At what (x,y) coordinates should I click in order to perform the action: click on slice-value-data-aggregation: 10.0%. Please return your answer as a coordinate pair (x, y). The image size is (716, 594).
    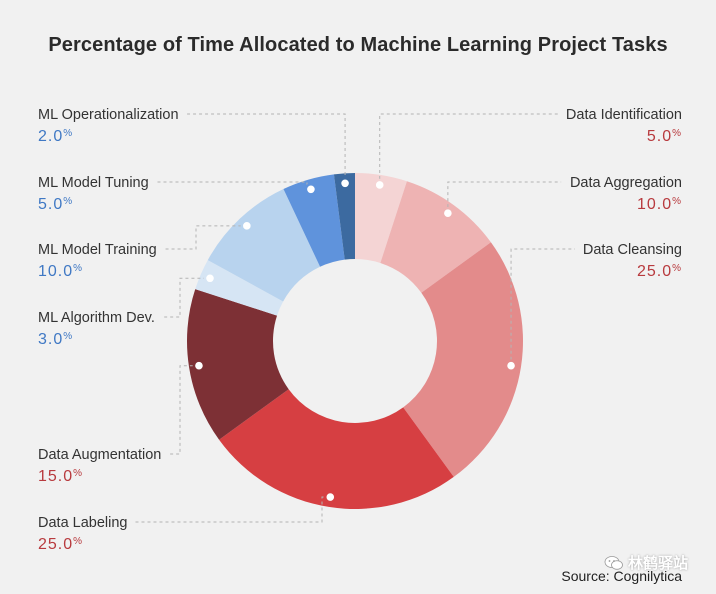
    Looking at the image, I should click on (659, 204).